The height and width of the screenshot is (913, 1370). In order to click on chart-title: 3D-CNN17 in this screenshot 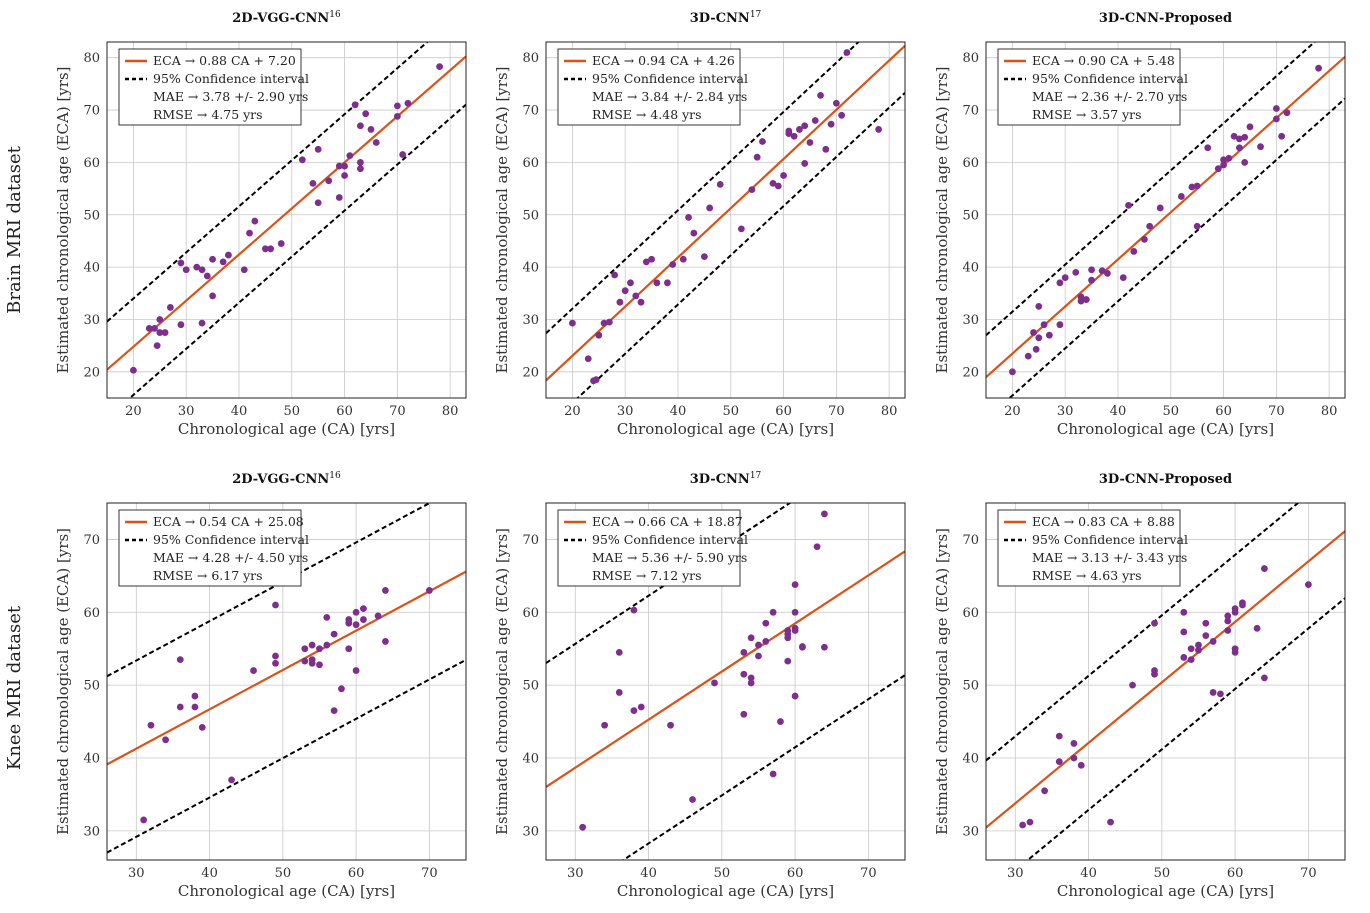, I will do `click(726, 479)`.